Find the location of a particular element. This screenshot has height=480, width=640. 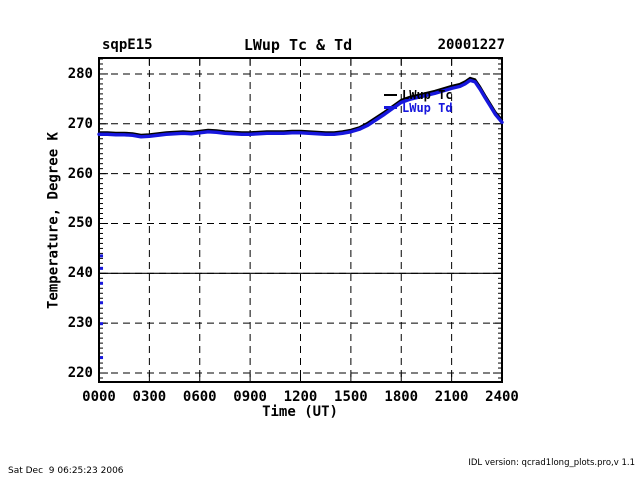

y-tick-label: 220 is located at coordinates (80, 373).